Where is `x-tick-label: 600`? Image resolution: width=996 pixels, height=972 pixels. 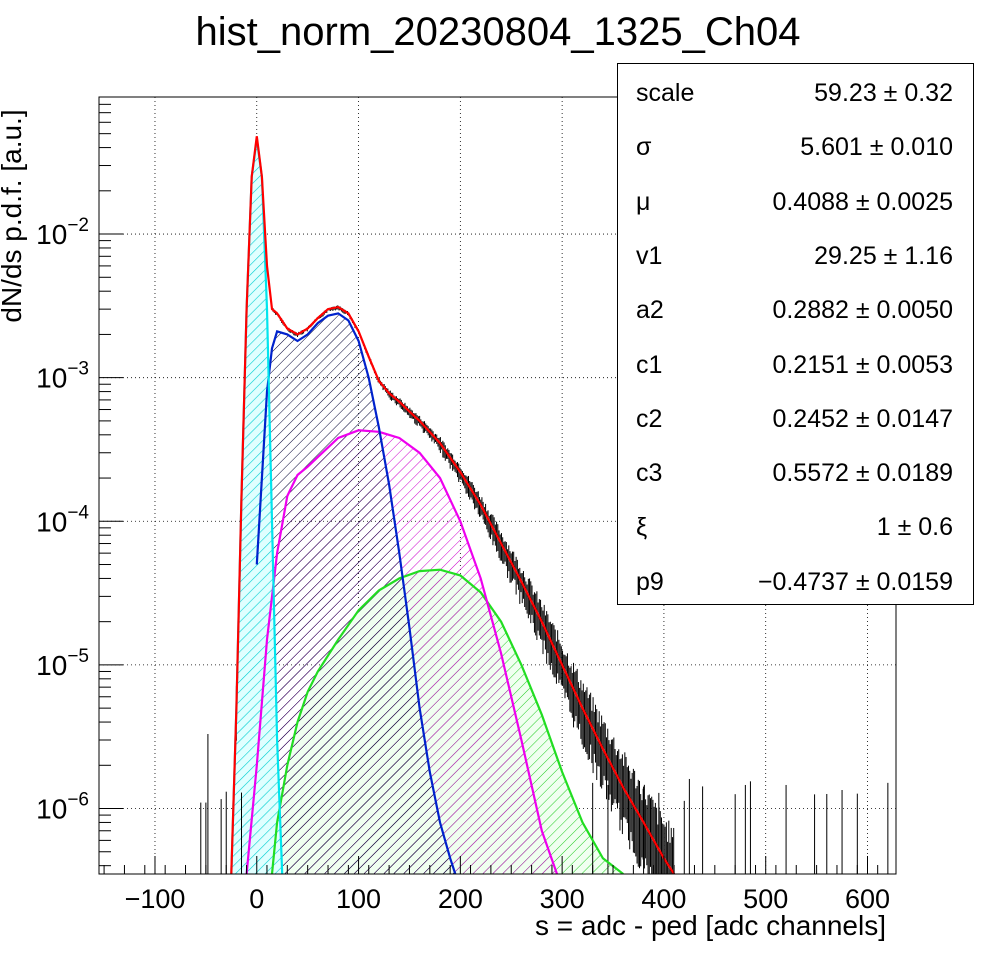
x-tick-label: 600 is located at coordinates (867, 899).